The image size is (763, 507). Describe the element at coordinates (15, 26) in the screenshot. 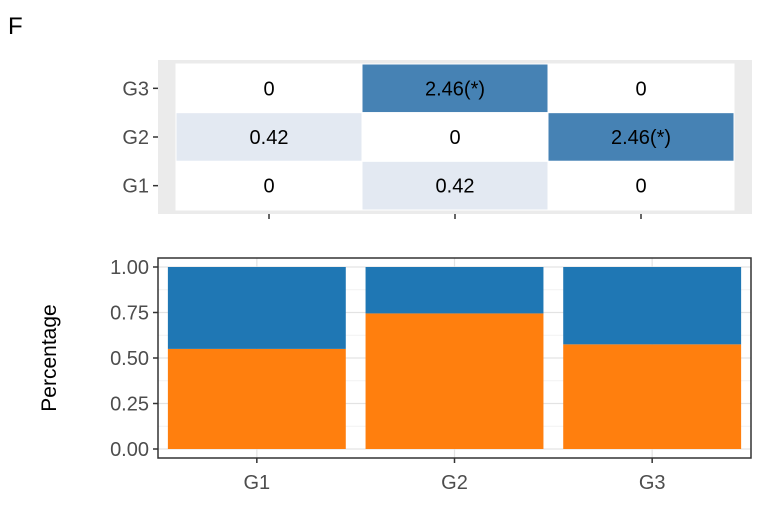

I see `panel-label: F` at that location.